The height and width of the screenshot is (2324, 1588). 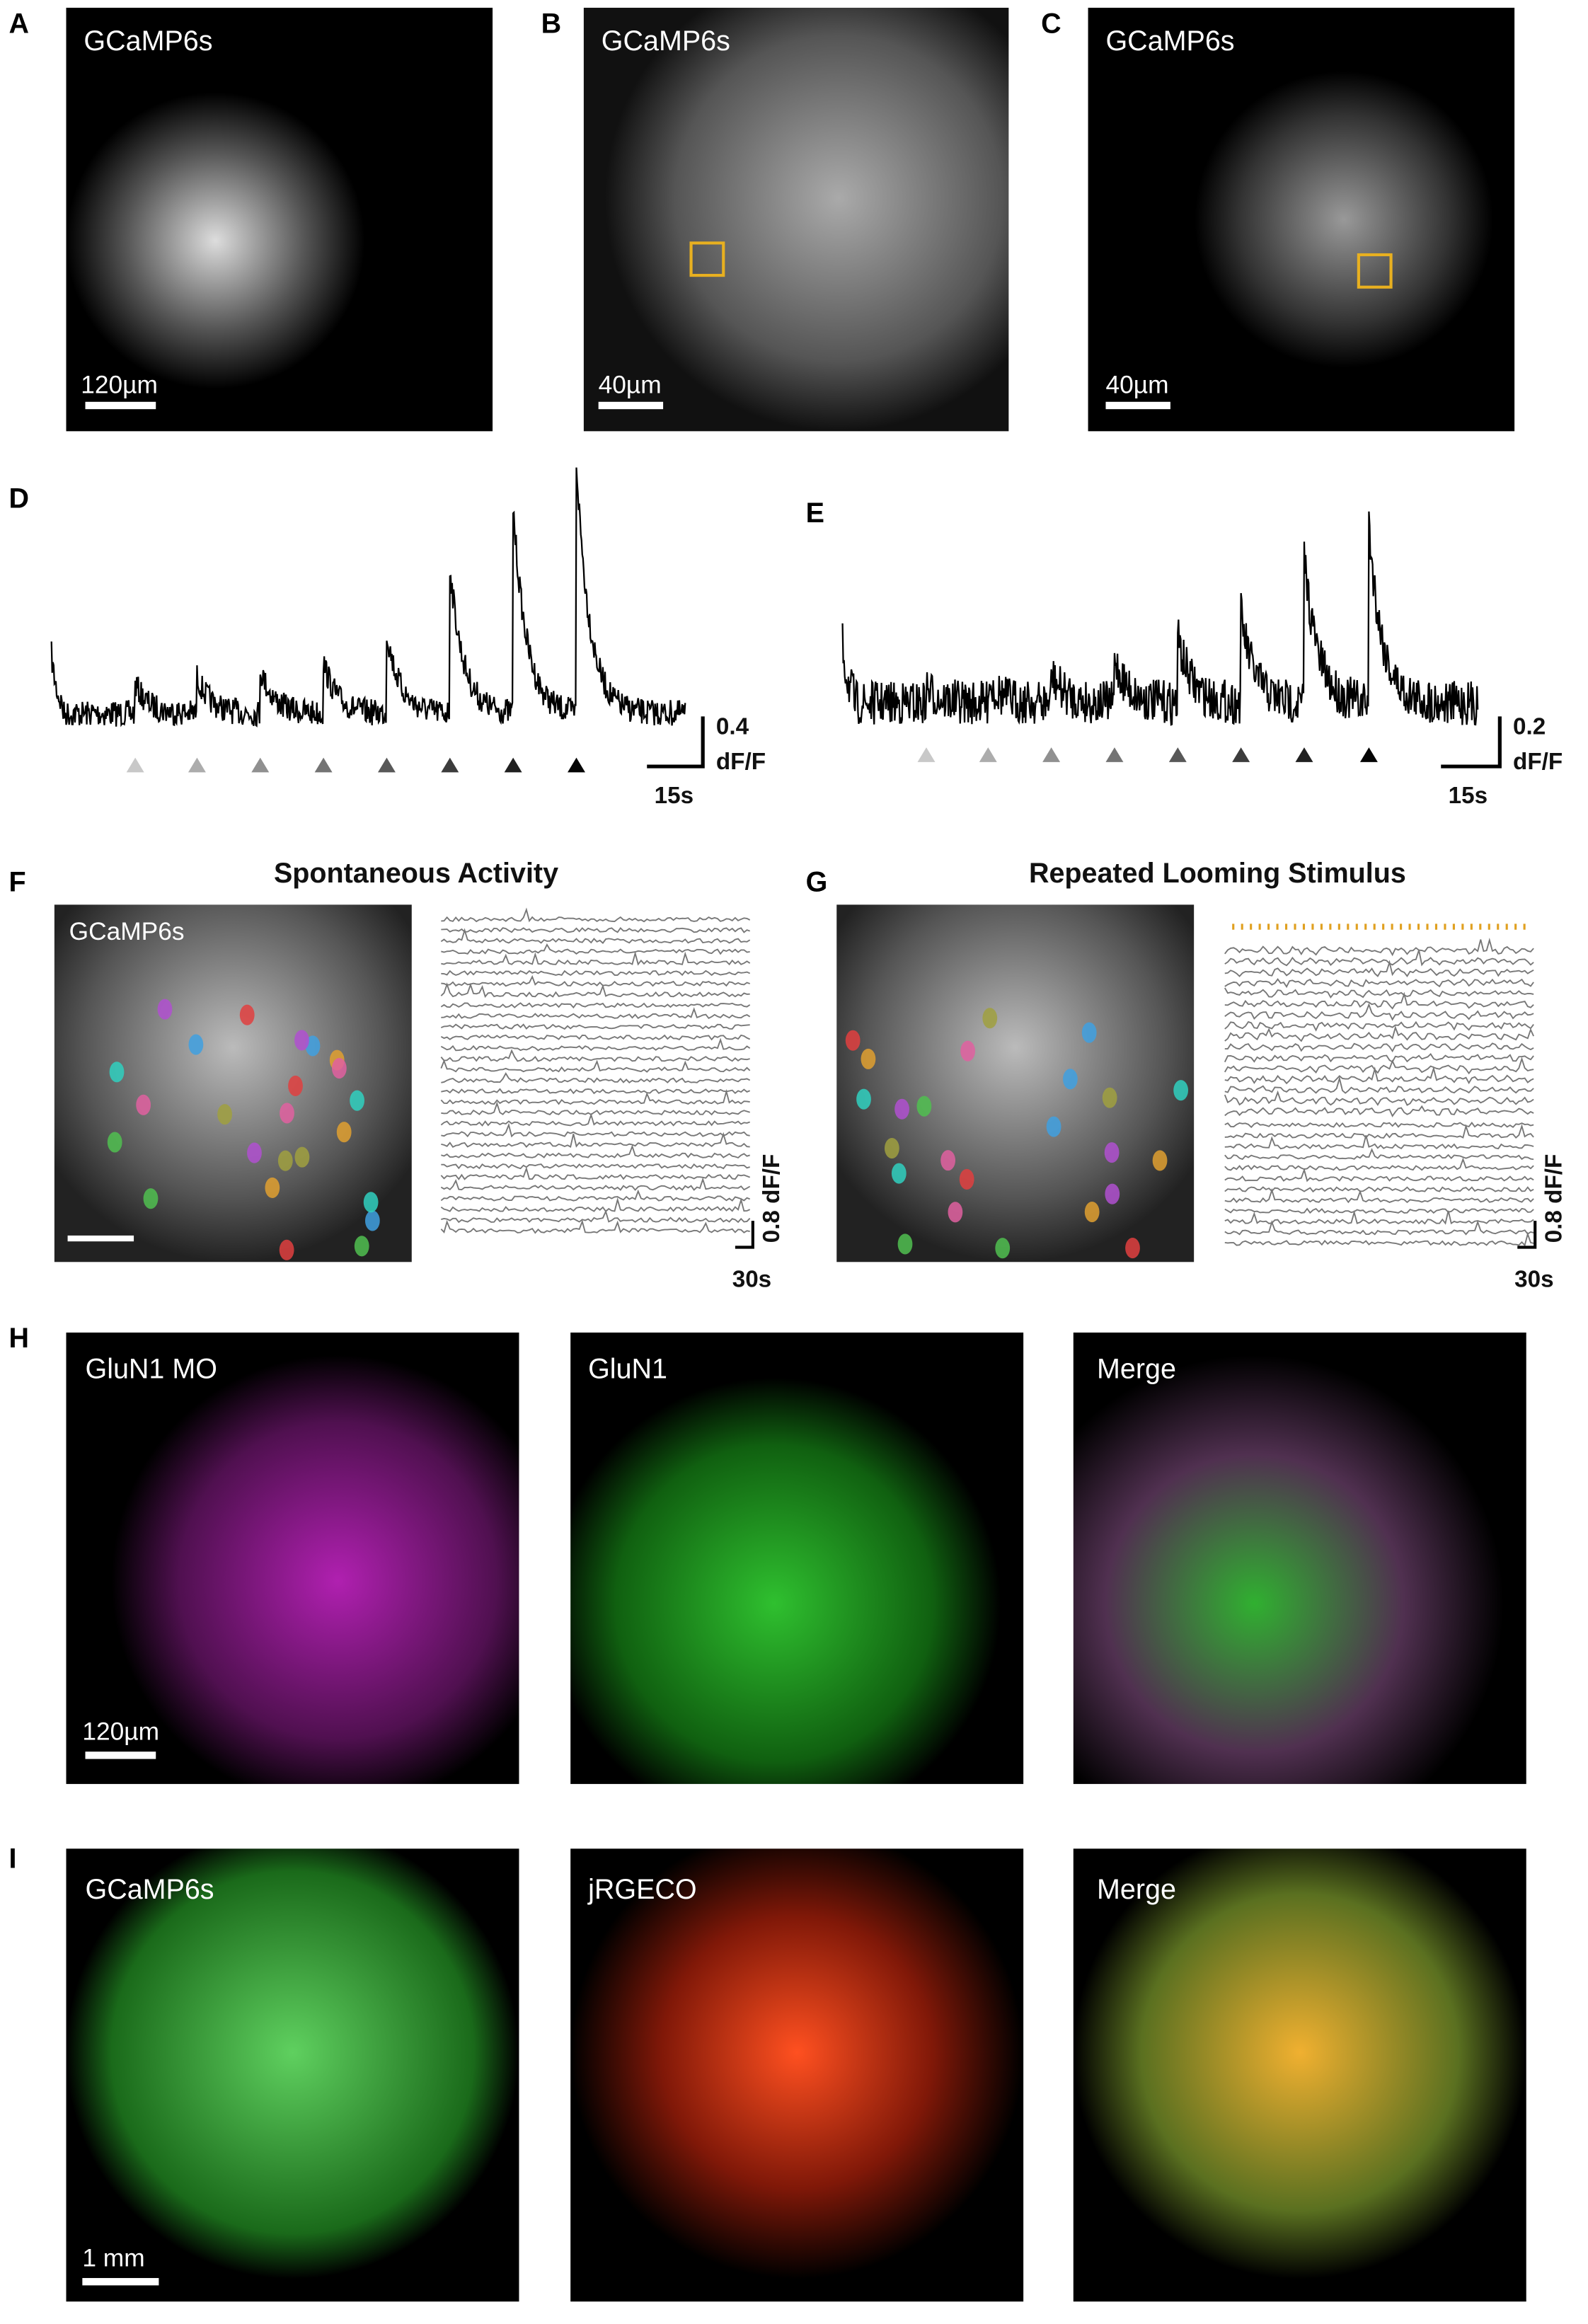 What do you see at coordinates (12, 1858) in the screenshot?
I see `panel-label: I` at bounding box center [12, 1858].